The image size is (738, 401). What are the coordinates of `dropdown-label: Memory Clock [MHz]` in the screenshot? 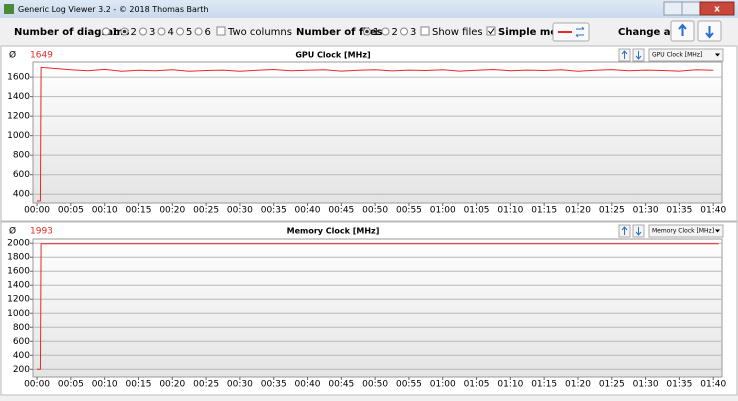 It's located at (683, 231).